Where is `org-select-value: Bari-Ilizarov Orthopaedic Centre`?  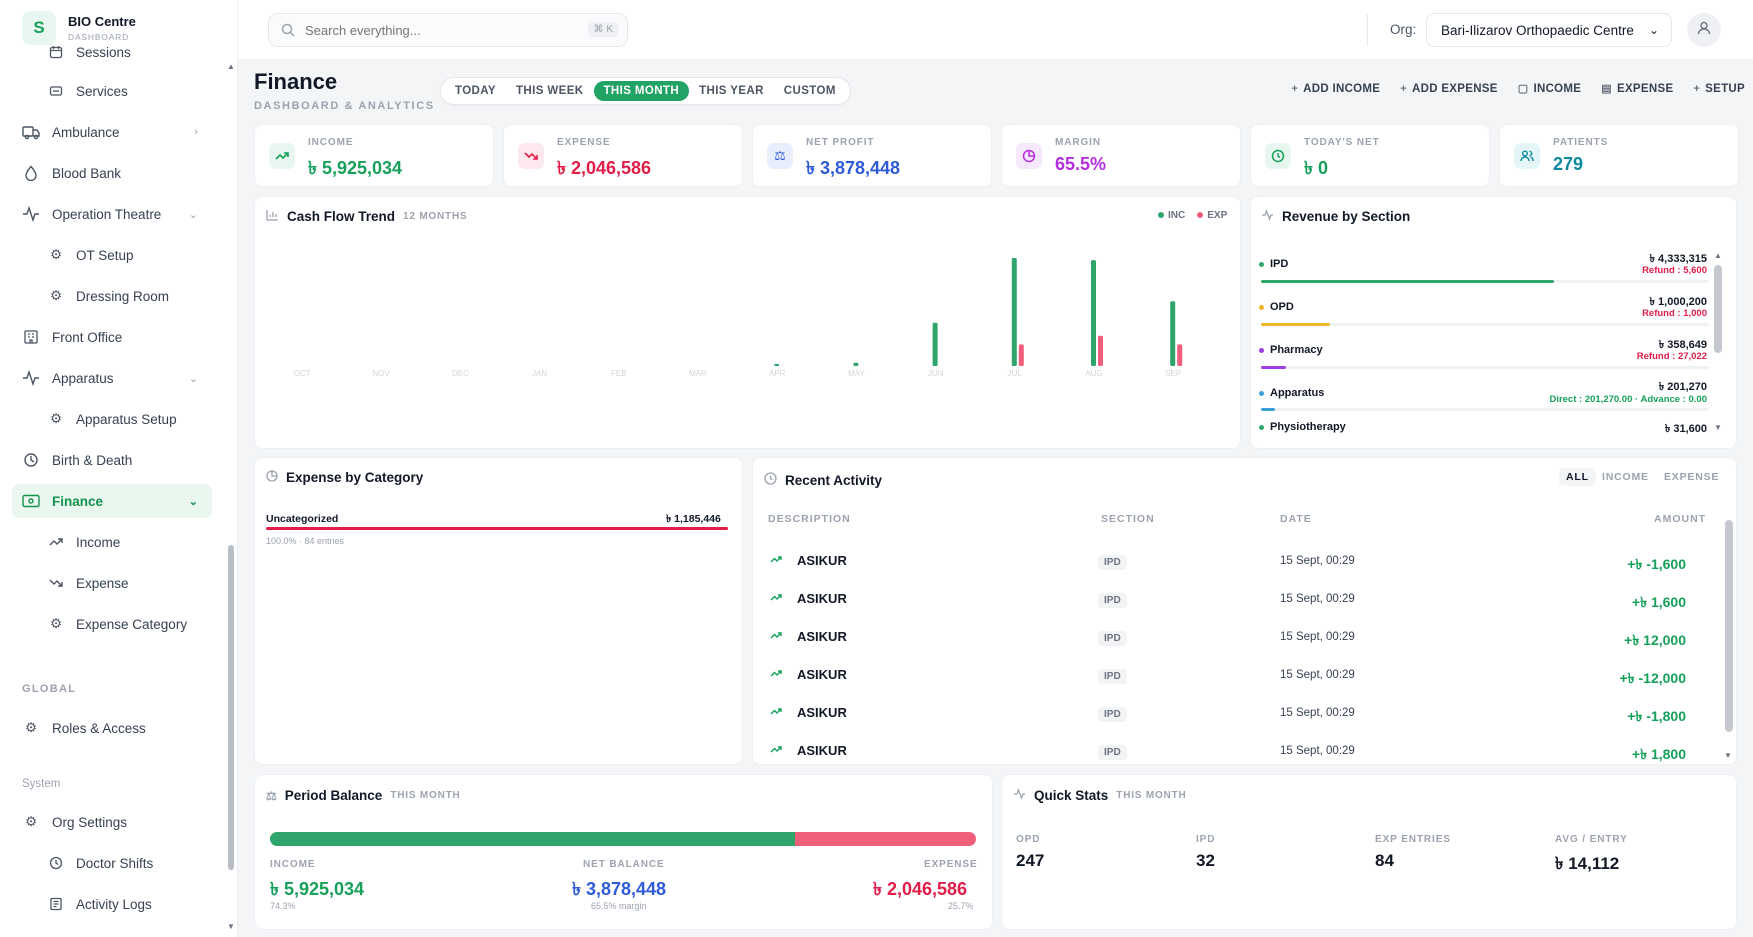 org-select-value: Bari-Ilizarov Orthopaedic Centre is located at coordinates (1537, 30).